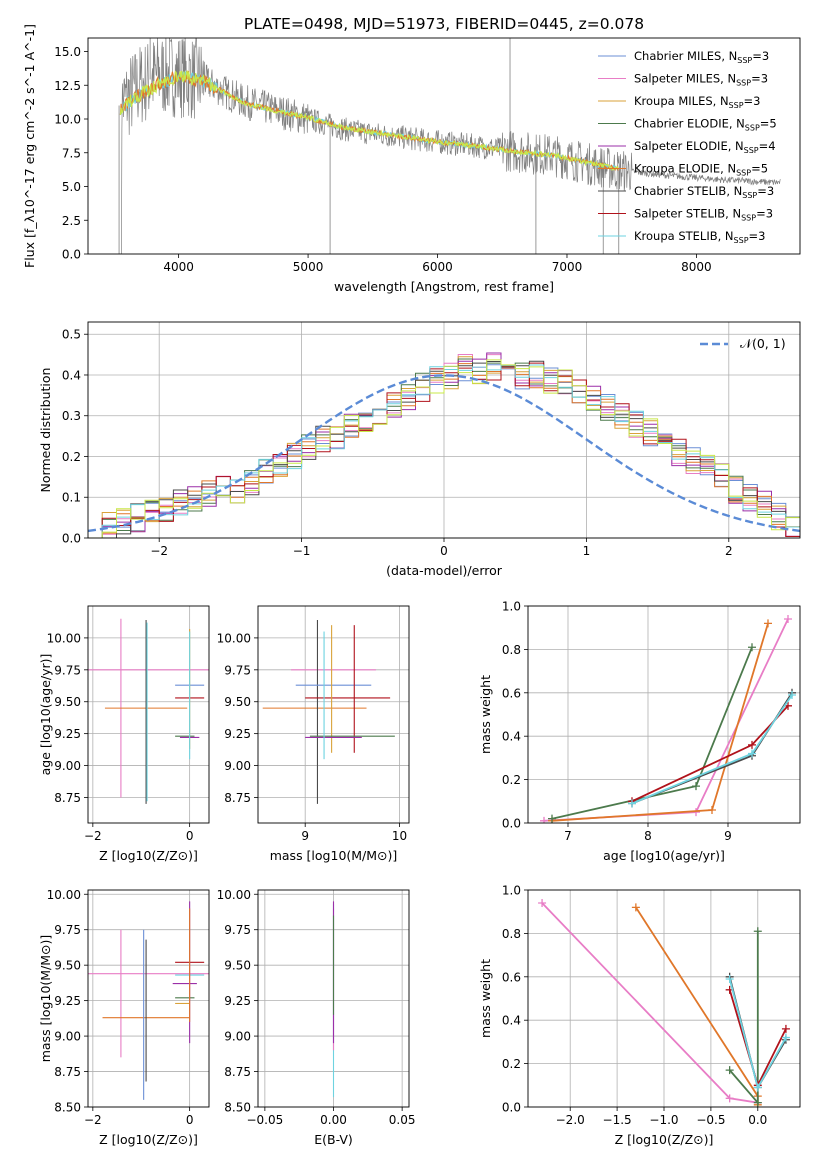  I want to click on y-tick-label: 9.25, so click(67, 734).